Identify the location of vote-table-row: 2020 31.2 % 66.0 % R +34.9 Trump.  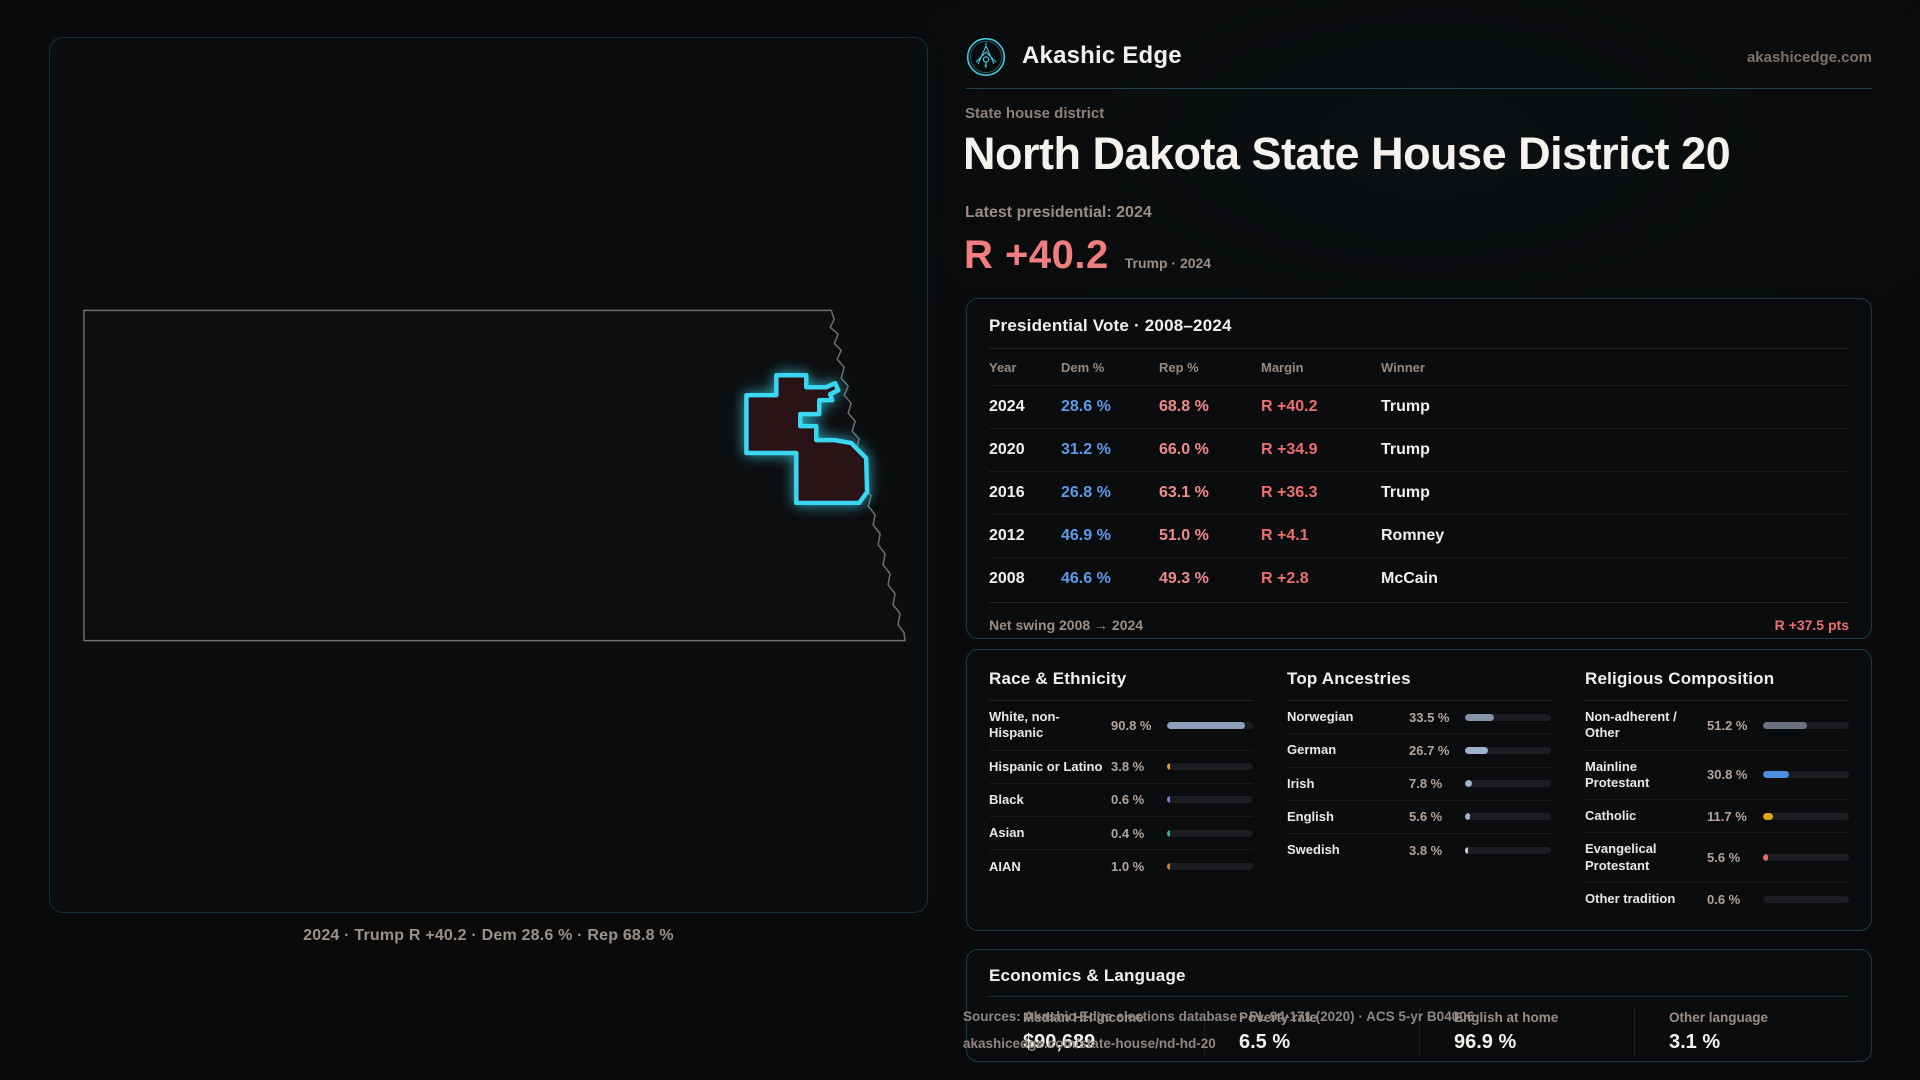
(1419, 449).